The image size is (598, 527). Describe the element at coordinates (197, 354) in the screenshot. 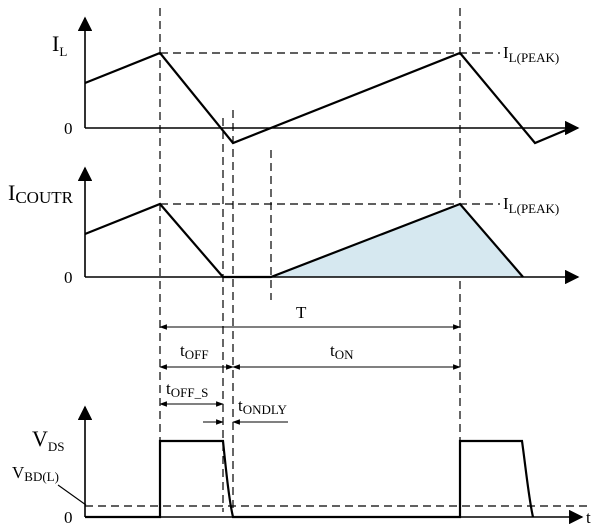

I see `toff-label-sub: OFF` at that location.